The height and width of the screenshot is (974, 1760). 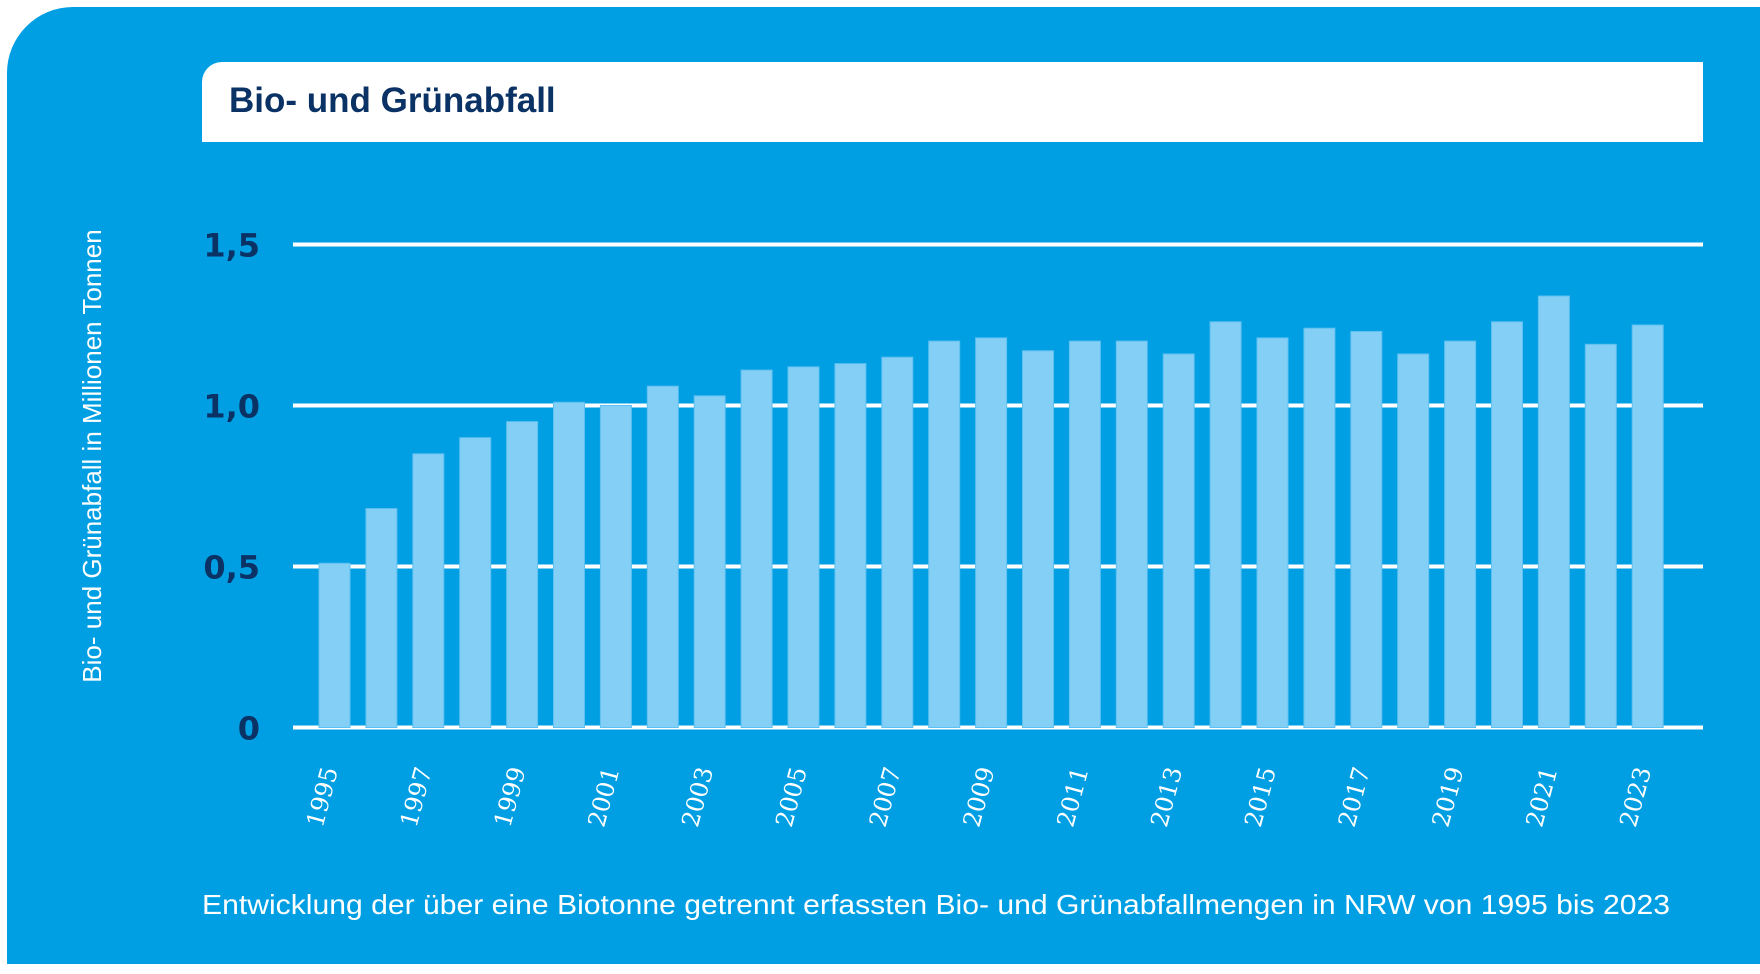 What do you see at coordinates (709, 561) in the screenshot?
I see `bar-2003` at bounding box center [709, 561].